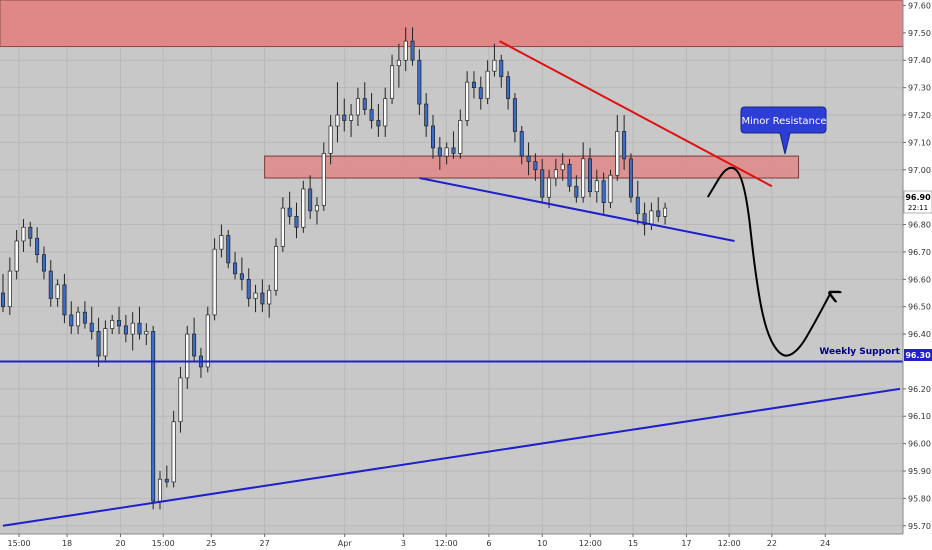 This screenshot has width=932, height=550. What do you see at coordinates (542, 543) in the screenshot?
I see `x-tick-label: 10` at bounding box center [542, 543].